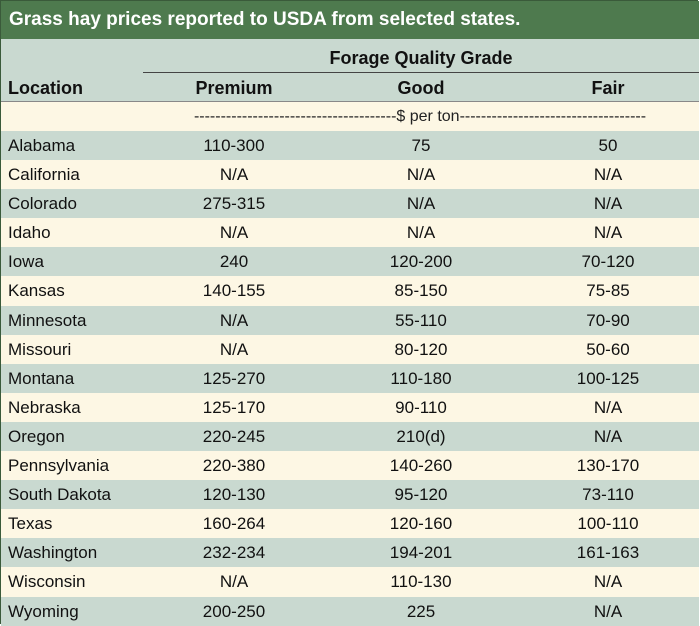 The width and height of the screenshot is (700, 626). What do you see at coordinates (26, 262) in the screenshot?
I see `cell-location: Iowa` at bounding box center [26, 262].